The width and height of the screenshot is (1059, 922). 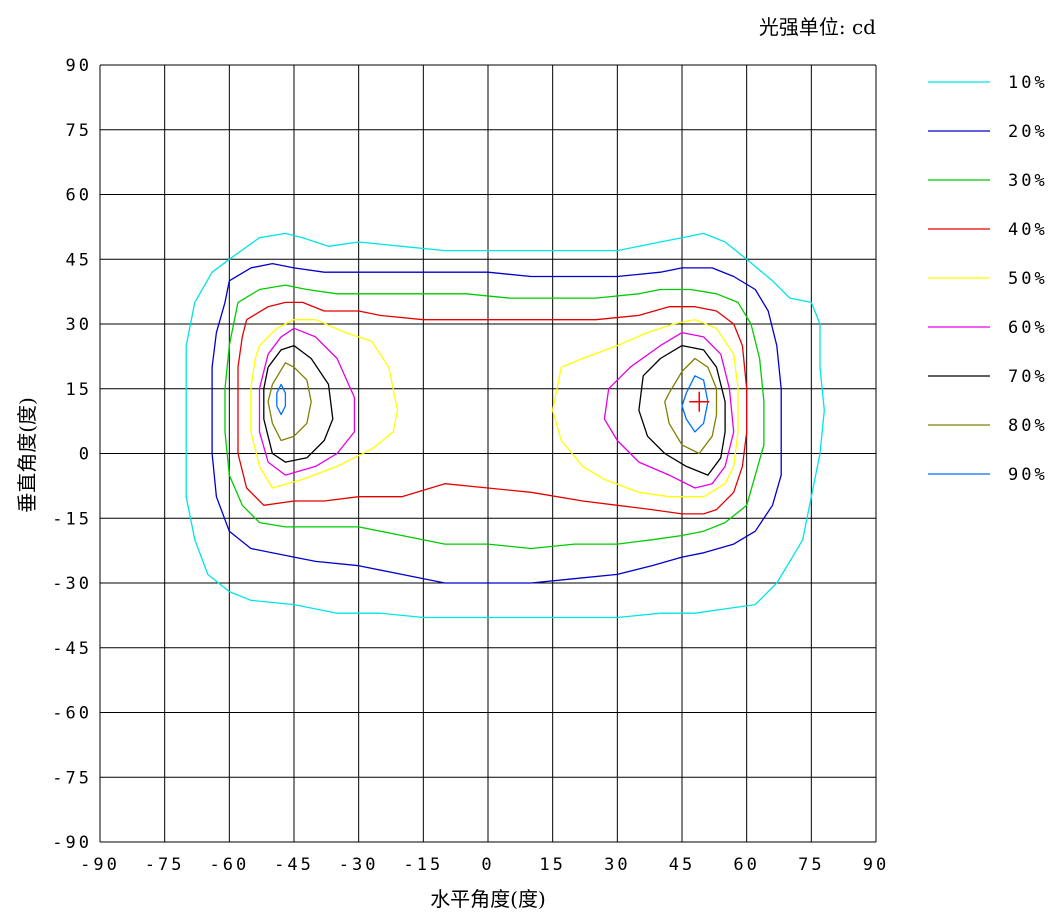 What do you see at coordinates (79, 260) in the screenshot?
I see `y-tick-label: 45` at bounding box center [79, 260].